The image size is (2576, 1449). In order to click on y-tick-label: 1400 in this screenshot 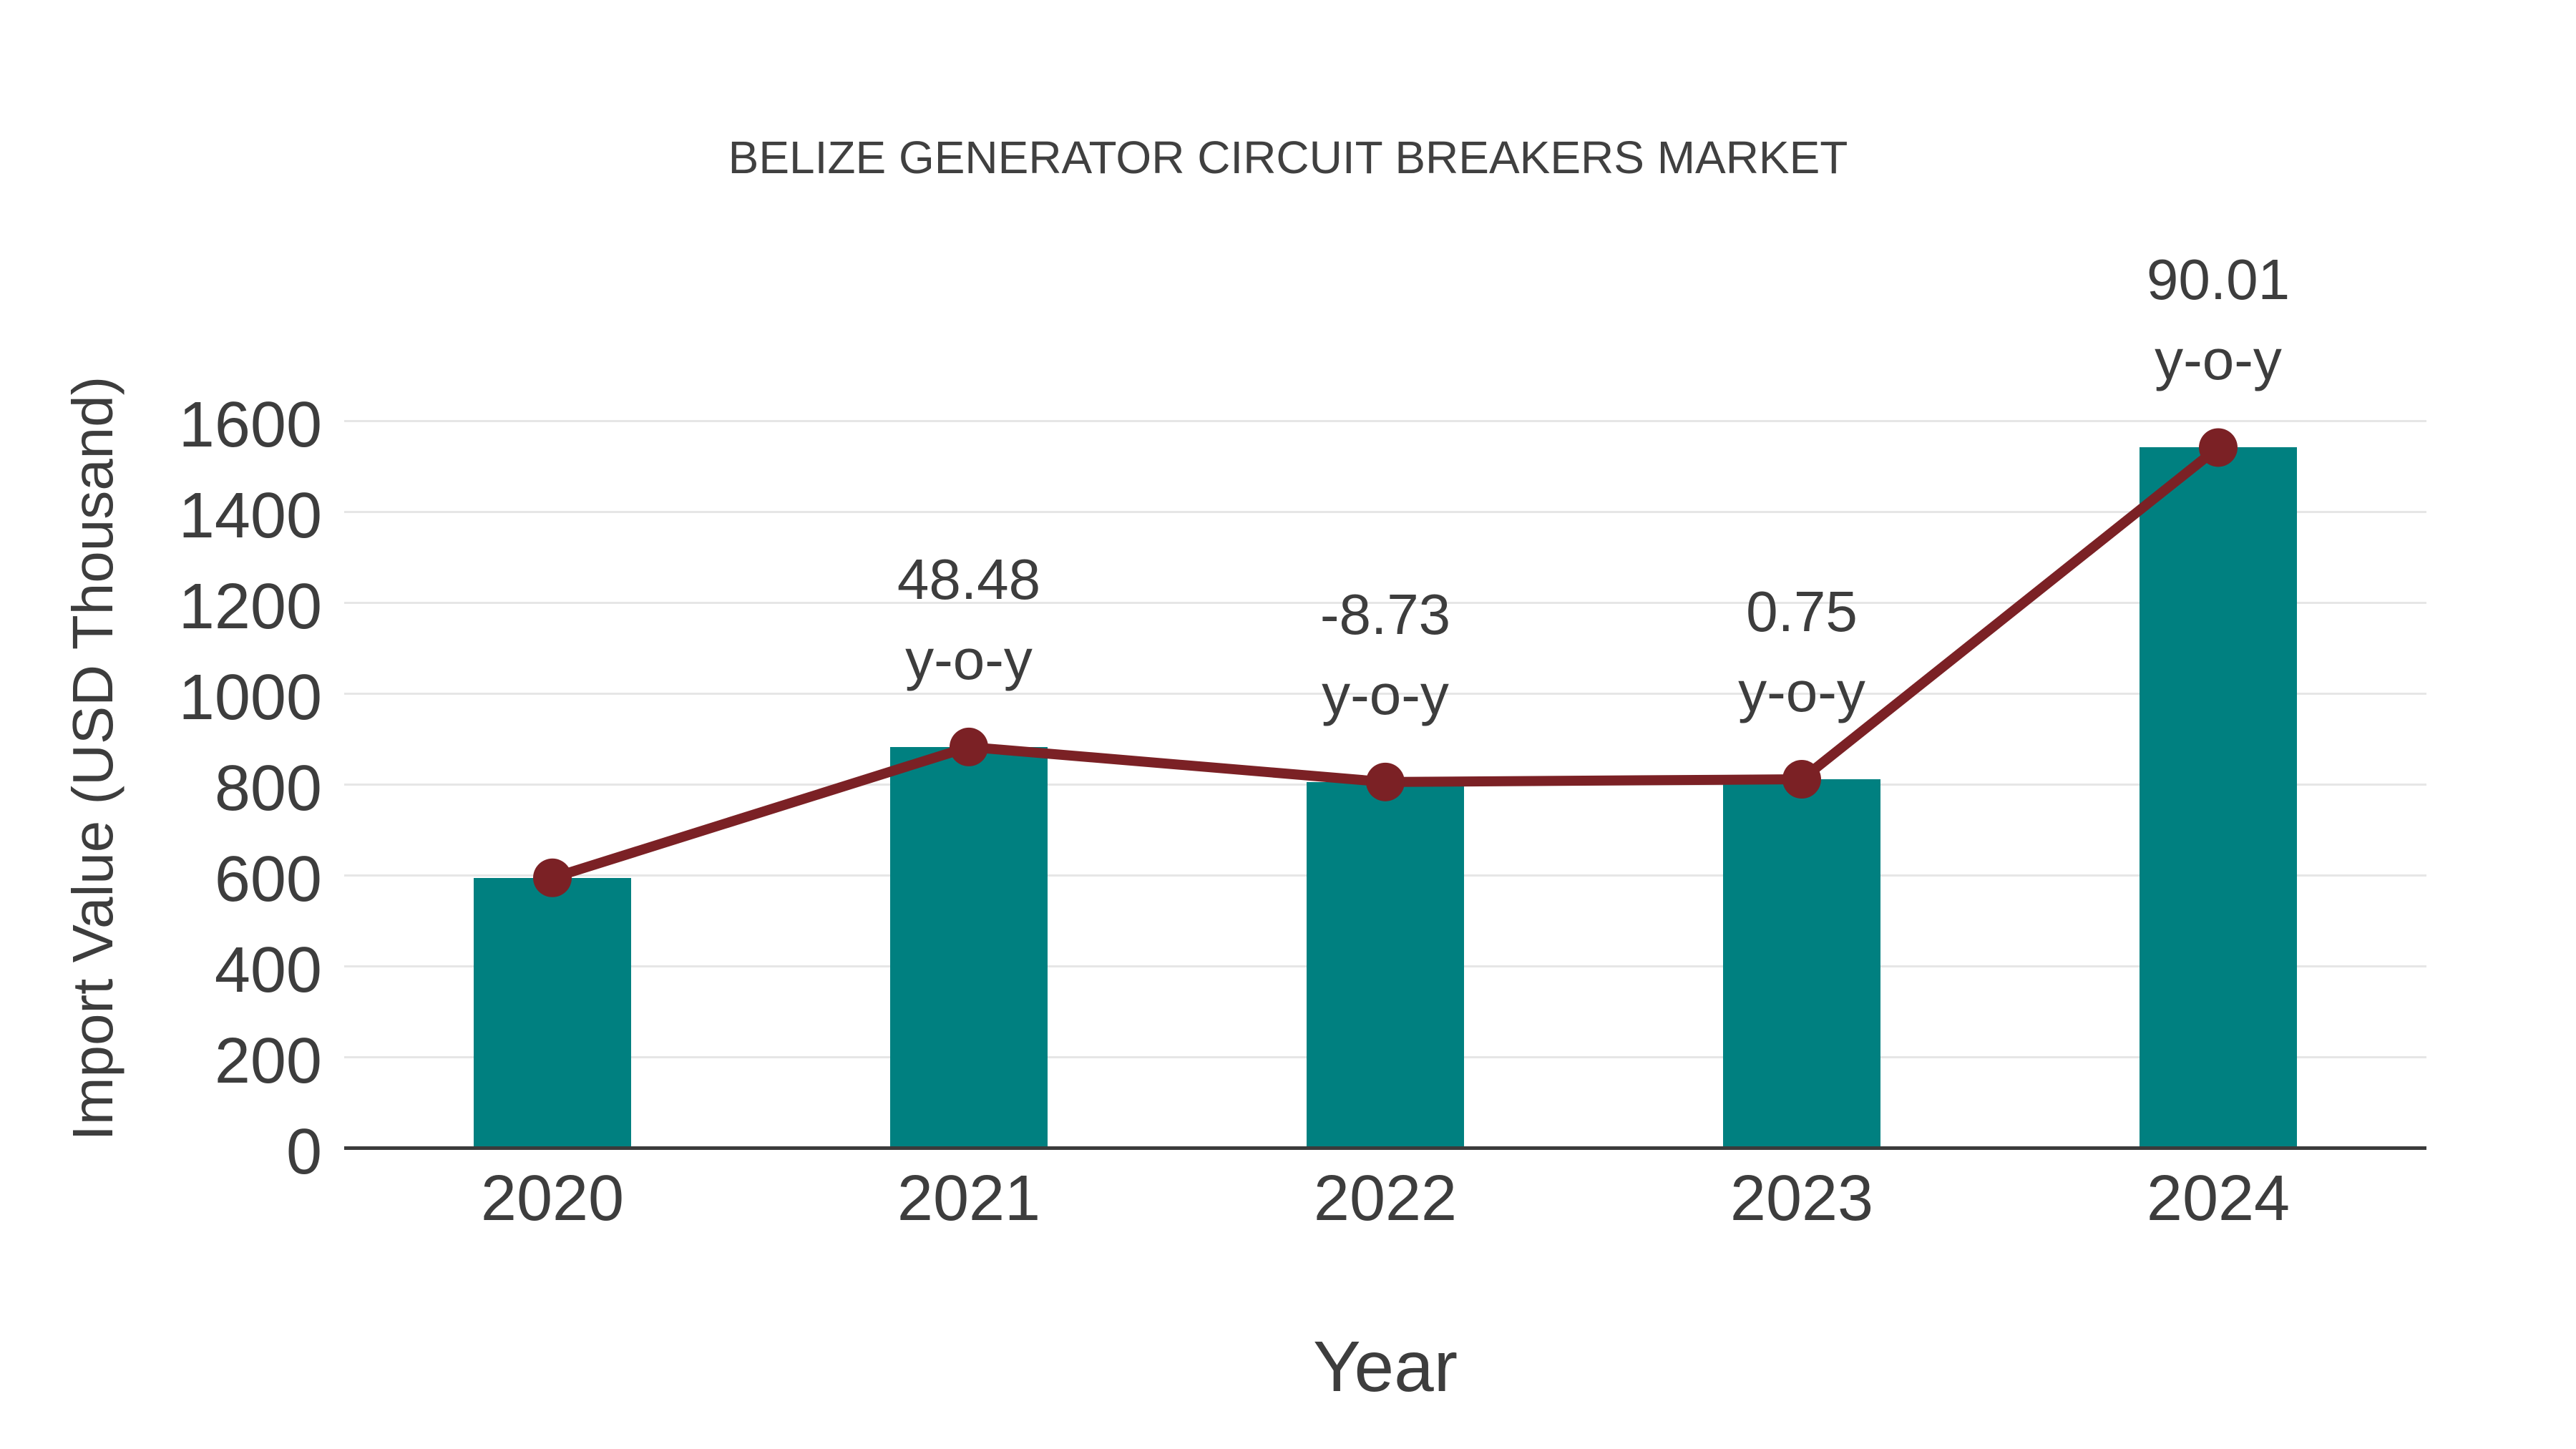, I will do `click(250, 516)`.